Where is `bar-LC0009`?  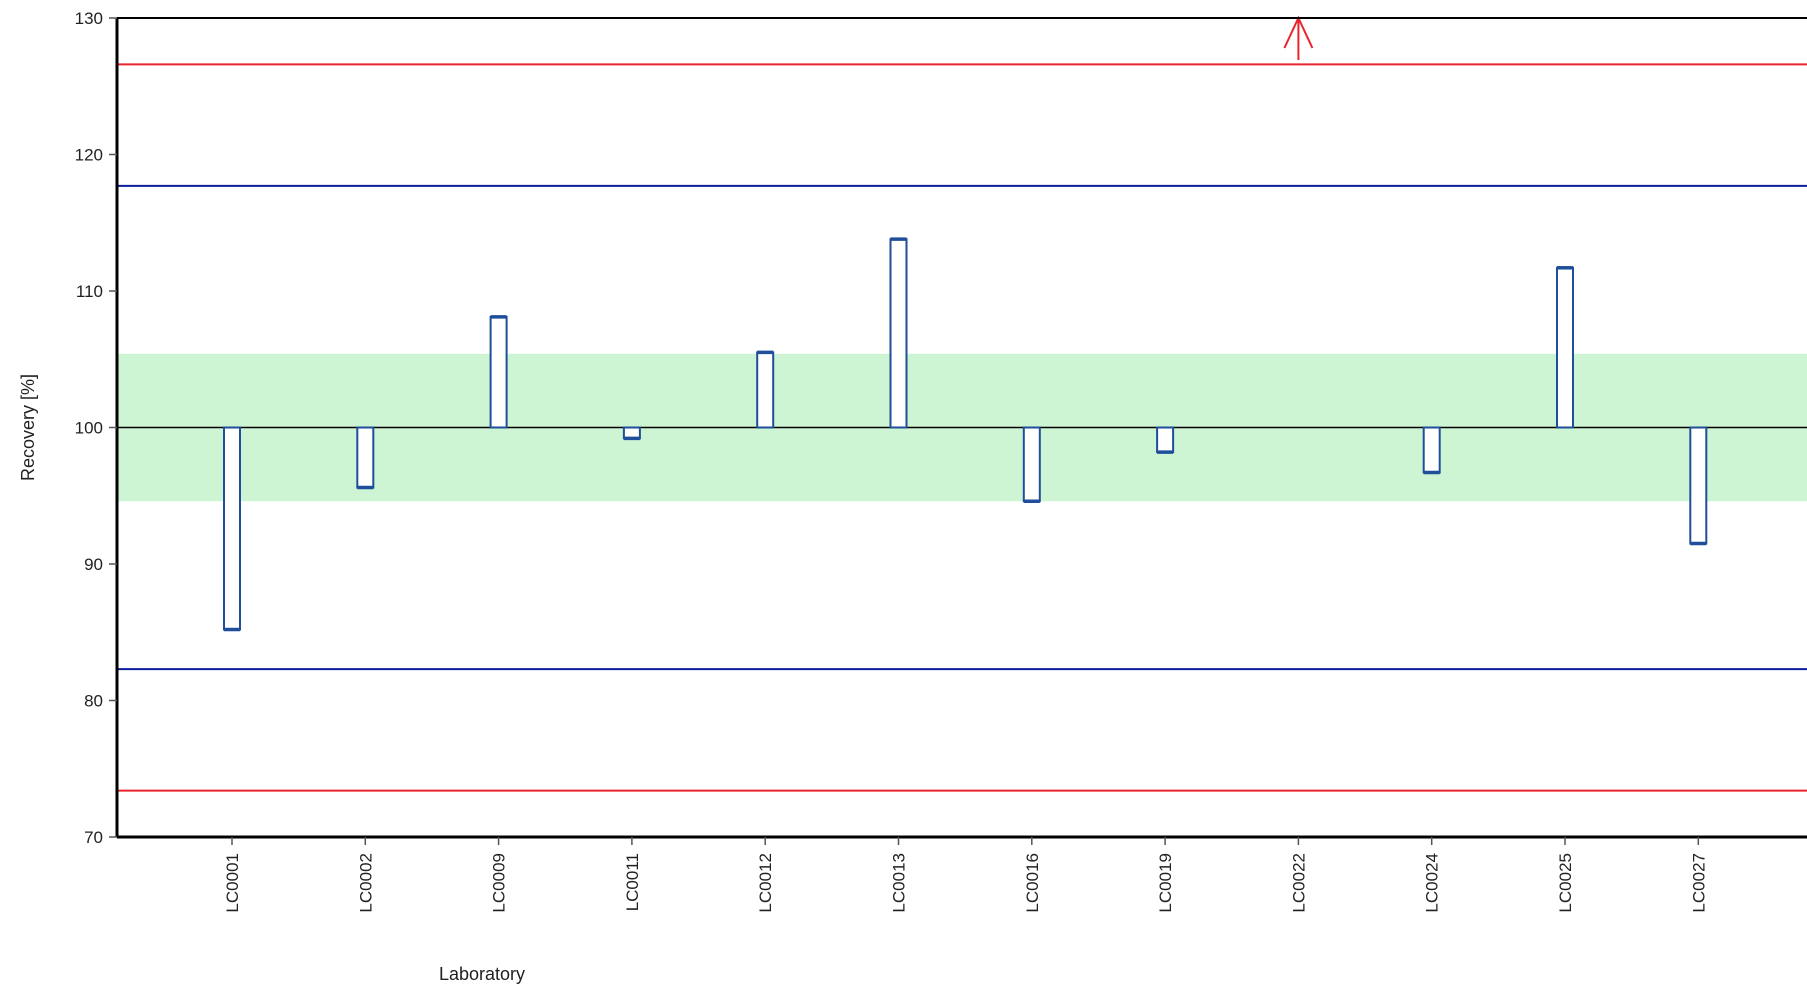
bar-LC0009 is located at coordinates (498, 372).